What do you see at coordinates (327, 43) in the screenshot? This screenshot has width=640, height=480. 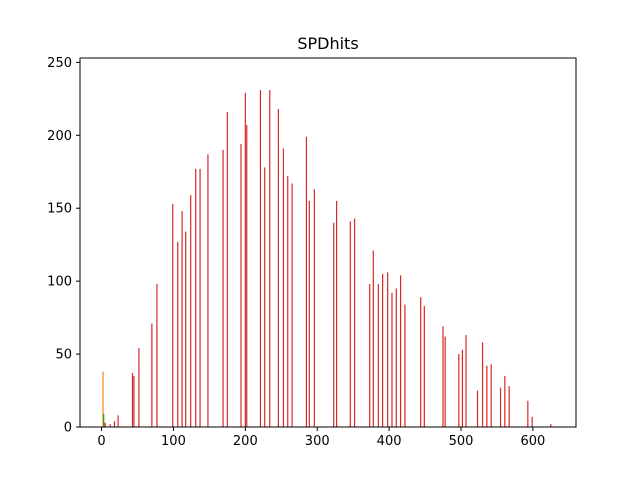 I see `chart-title: SPDhits` at bounding box center [327, 43].